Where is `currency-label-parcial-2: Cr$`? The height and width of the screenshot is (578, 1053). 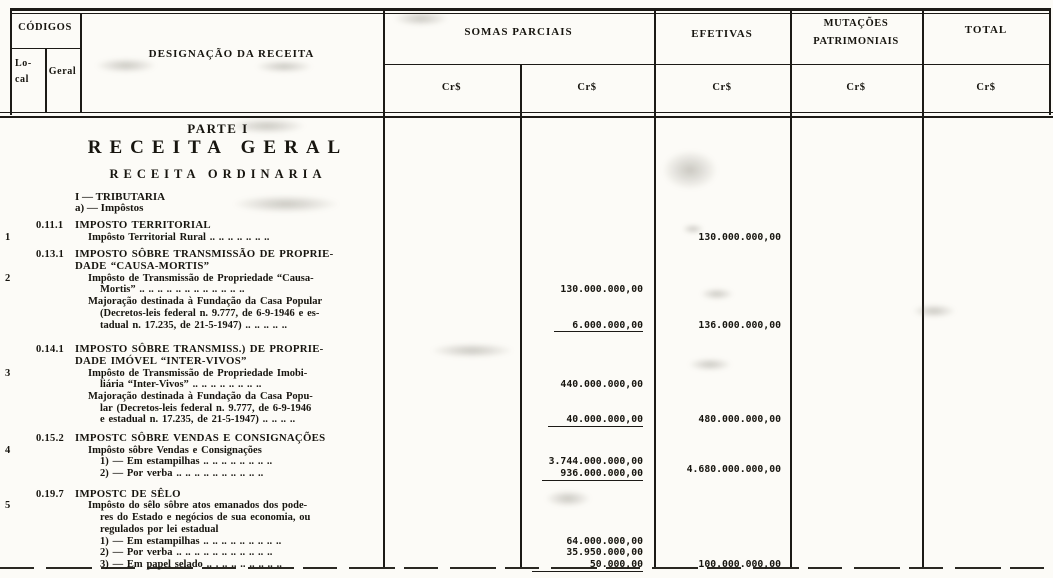 currency-label-parcial-2: Cr$ is located at coordinates (587, 87).